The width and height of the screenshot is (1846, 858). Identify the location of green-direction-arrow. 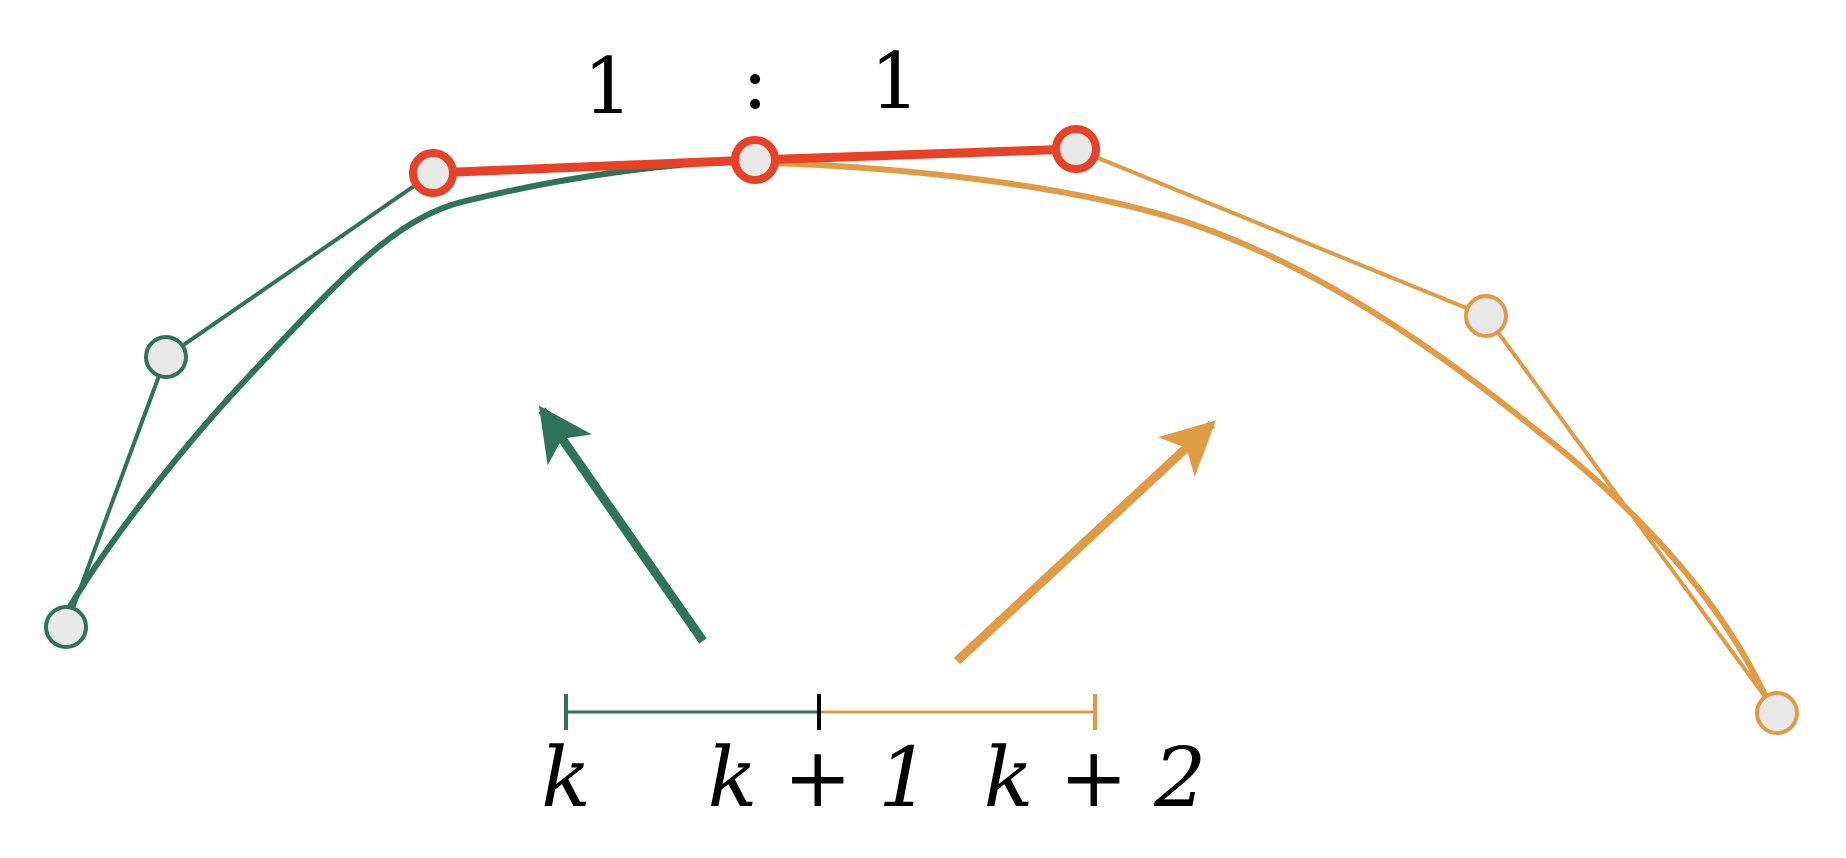
(622, 524).